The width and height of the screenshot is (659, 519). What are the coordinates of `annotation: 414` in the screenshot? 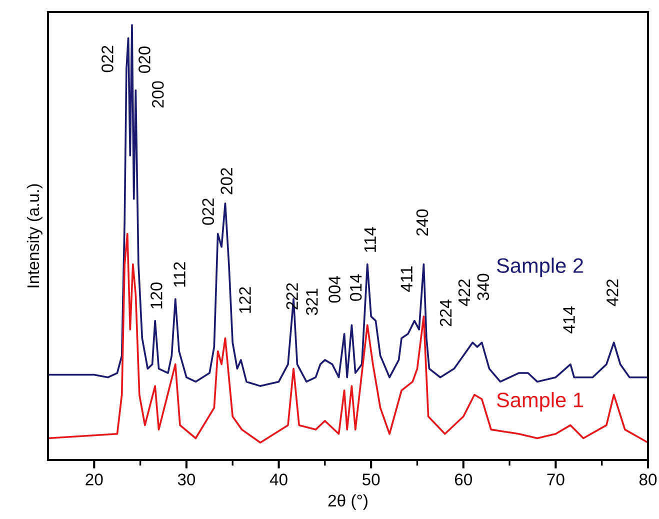 It's located at (569, 320).